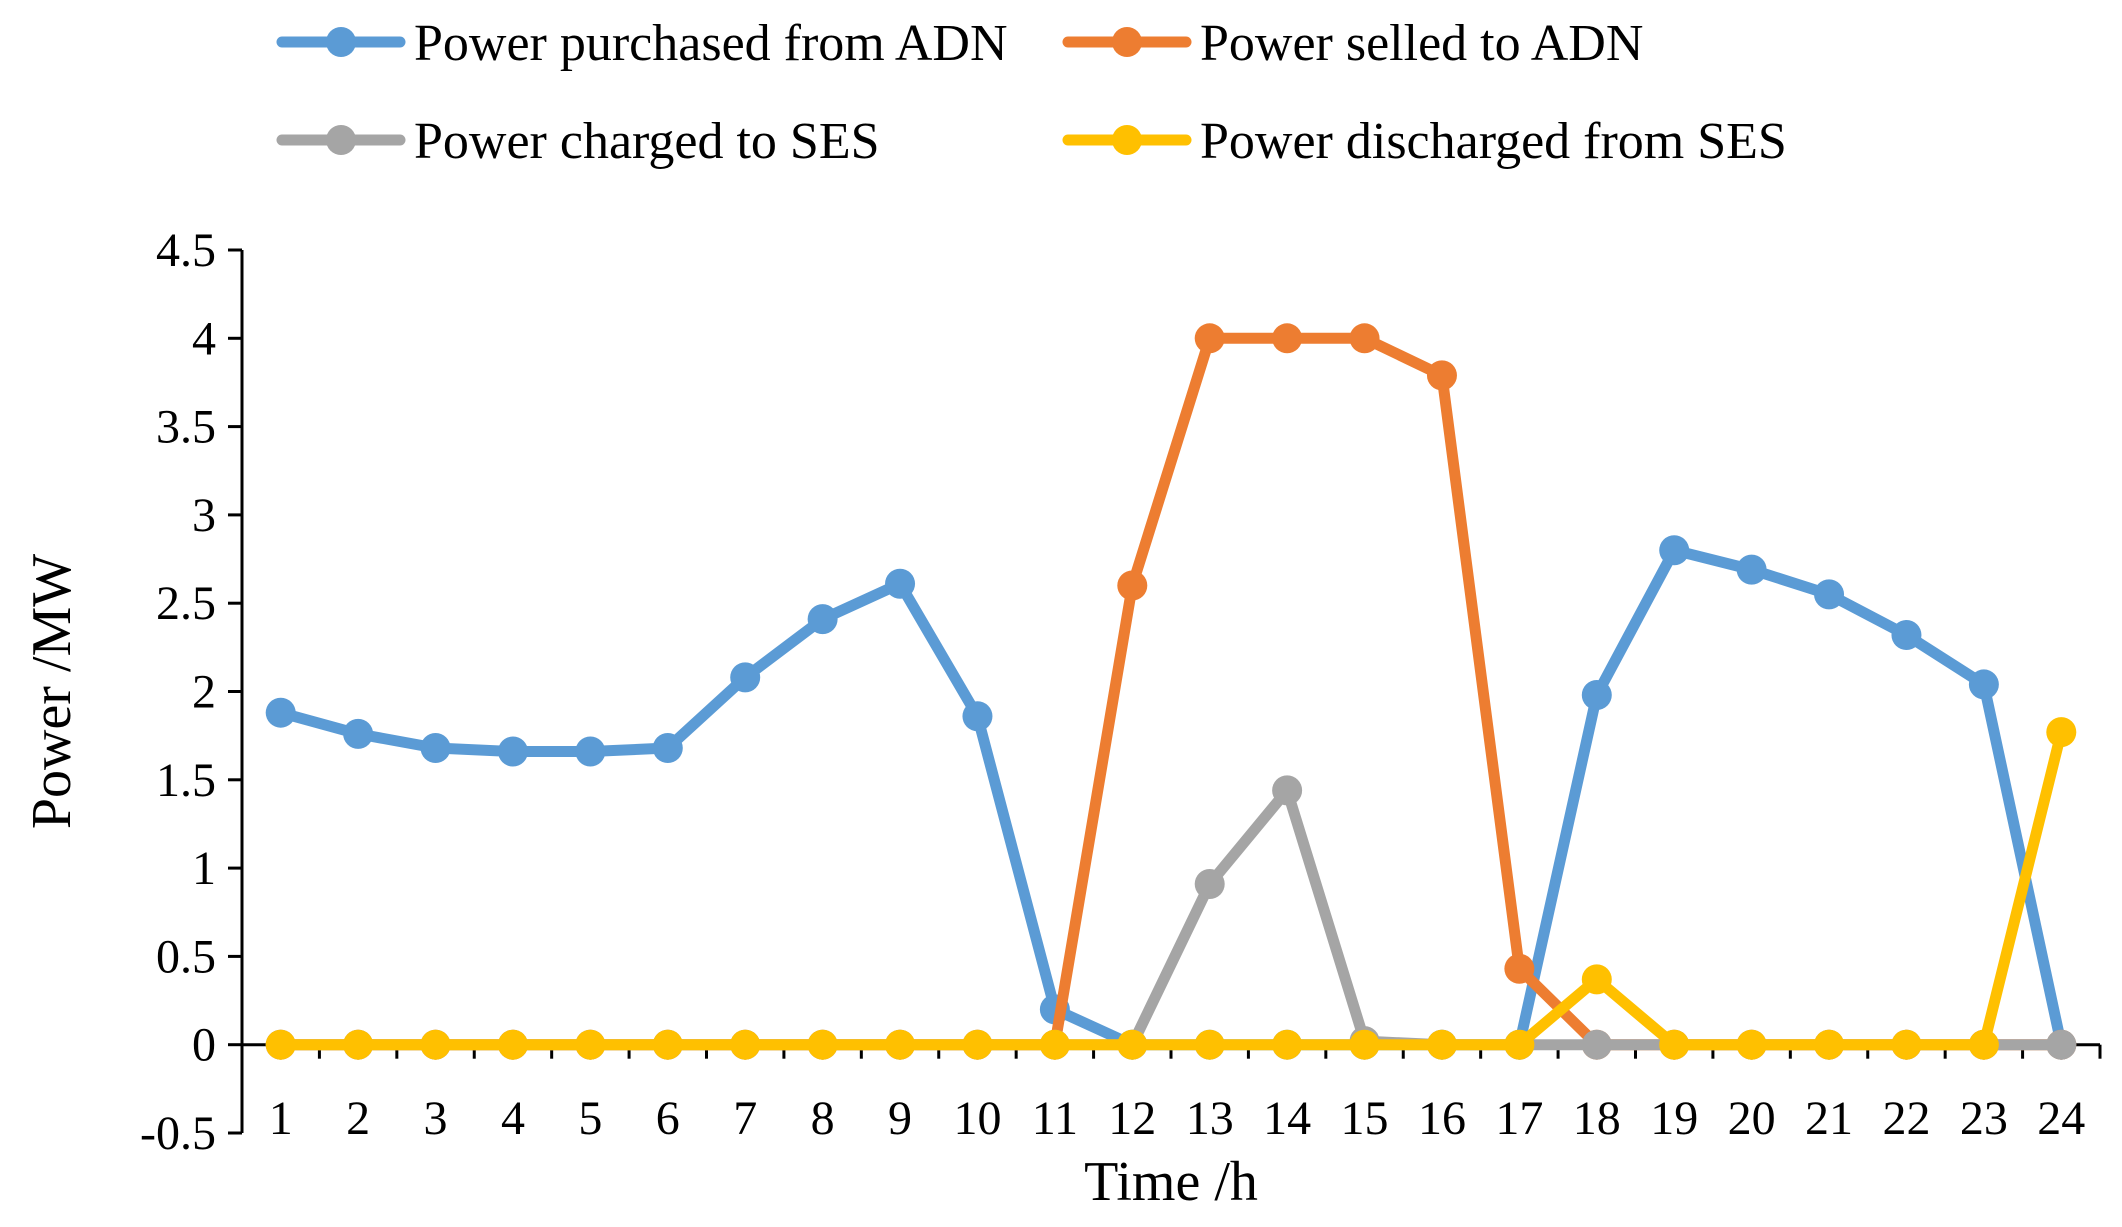  I want to click on y-tick-label: 0.5, so click(186, 956).